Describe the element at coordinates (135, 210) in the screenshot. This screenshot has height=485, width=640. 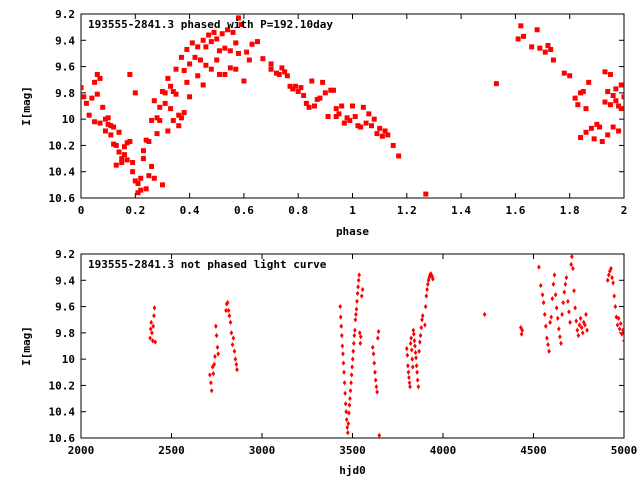
I see `x-tick-label: 0.2` at that location.